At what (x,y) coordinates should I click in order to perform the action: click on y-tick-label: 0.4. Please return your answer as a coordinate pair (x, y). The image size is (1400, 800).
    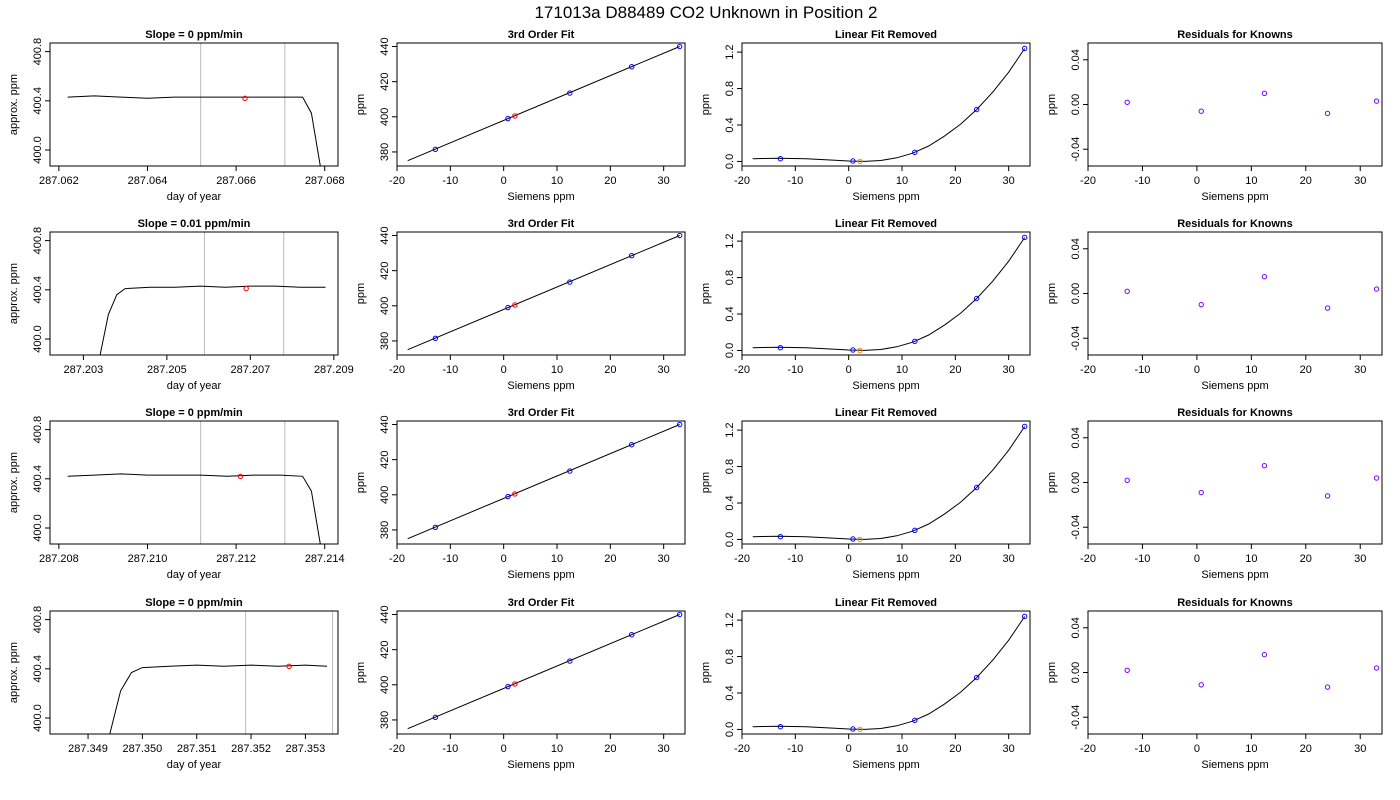
    Looking at the image, I should click on (730, 692).